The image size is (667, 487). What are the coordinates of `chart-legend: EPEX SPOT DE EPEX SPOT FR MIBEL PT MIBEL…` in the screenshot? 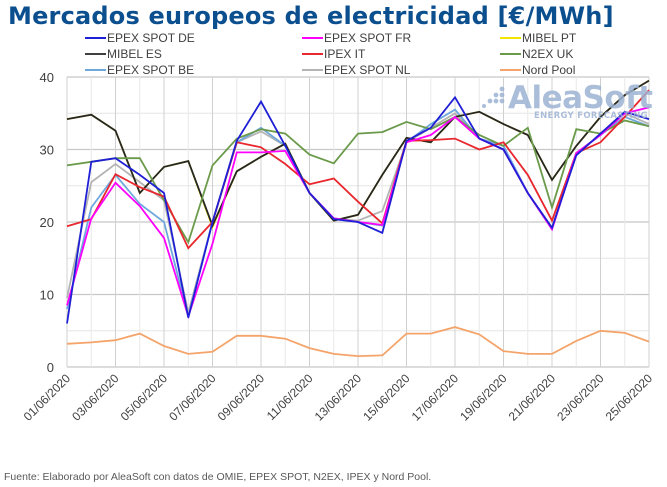 It's located at (333, 54).